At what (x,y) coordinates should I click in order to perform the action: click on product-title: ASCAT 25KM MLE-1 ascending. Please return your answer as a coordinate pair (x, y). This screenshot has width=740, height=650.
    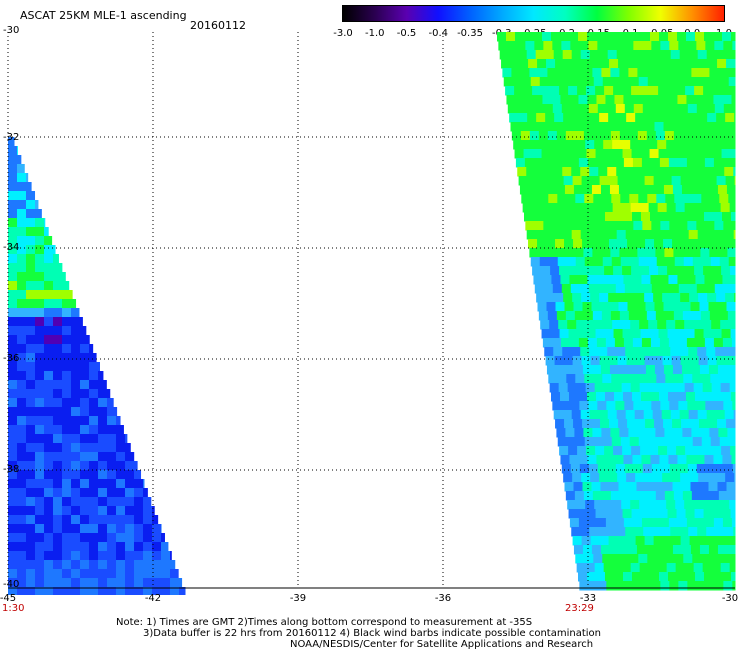
    Looking at the image, I should click on (103, 15).